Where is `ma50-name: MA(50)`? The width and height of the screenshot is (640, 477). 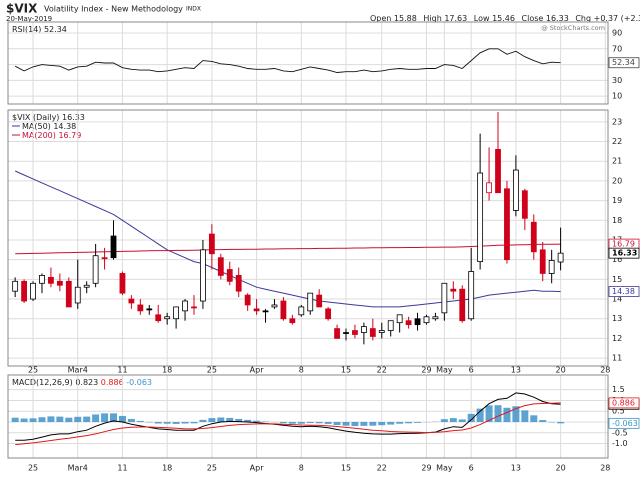
ma50-name: MA(50) is located at coordinates (36, 126).